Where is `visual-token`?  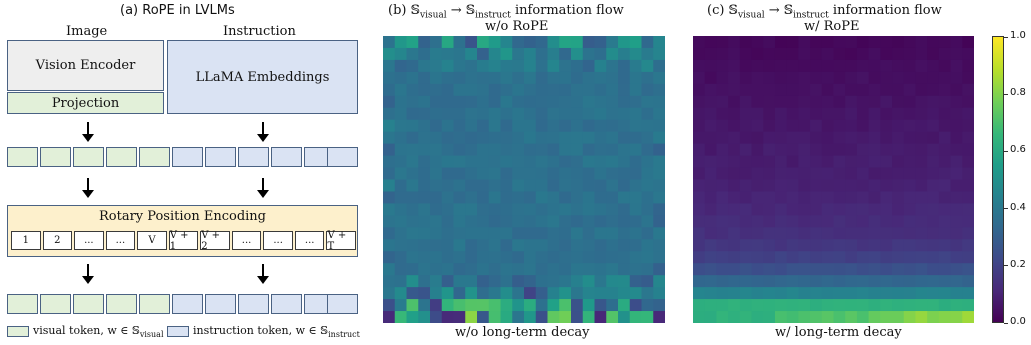 visual-token is located at coordinates (121, 304).